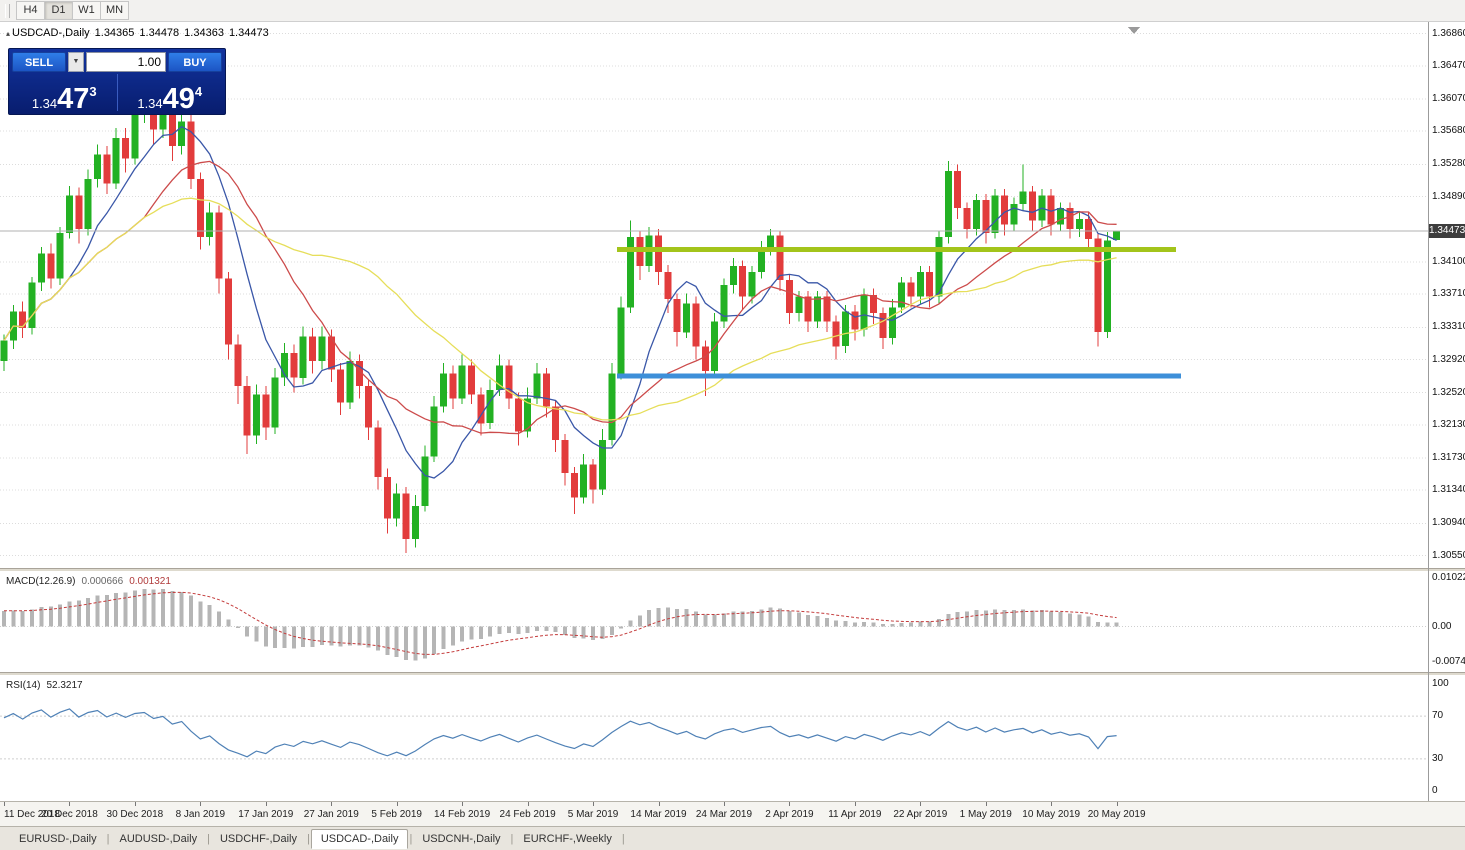 This screenshot has width=1465, height=850. I want to click on volume-dropdown-button: ▼, so click(76, 62).